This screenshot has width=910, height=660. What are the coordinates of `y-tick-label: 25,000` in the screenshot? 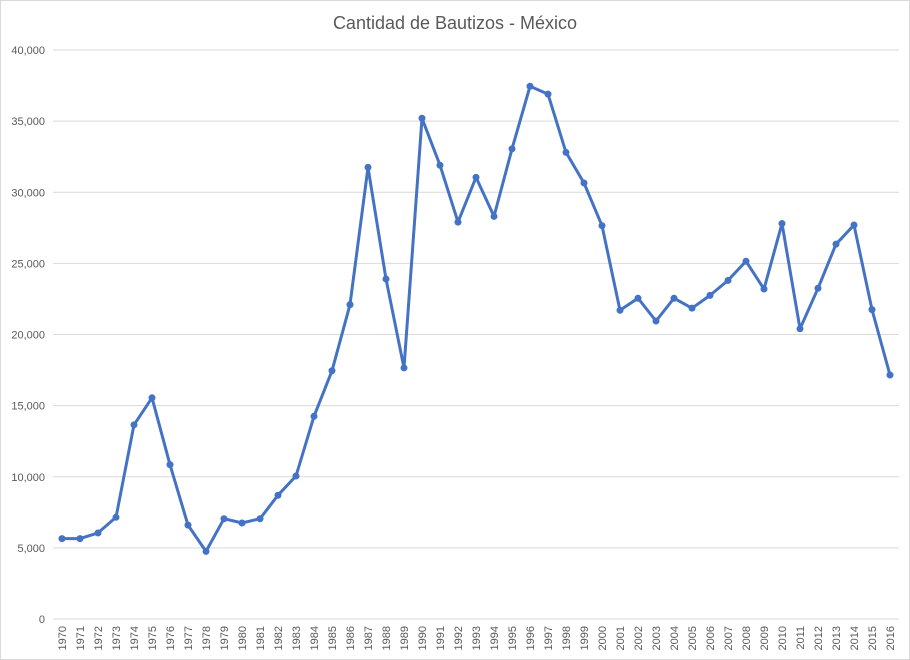 It's located at (28, 264).